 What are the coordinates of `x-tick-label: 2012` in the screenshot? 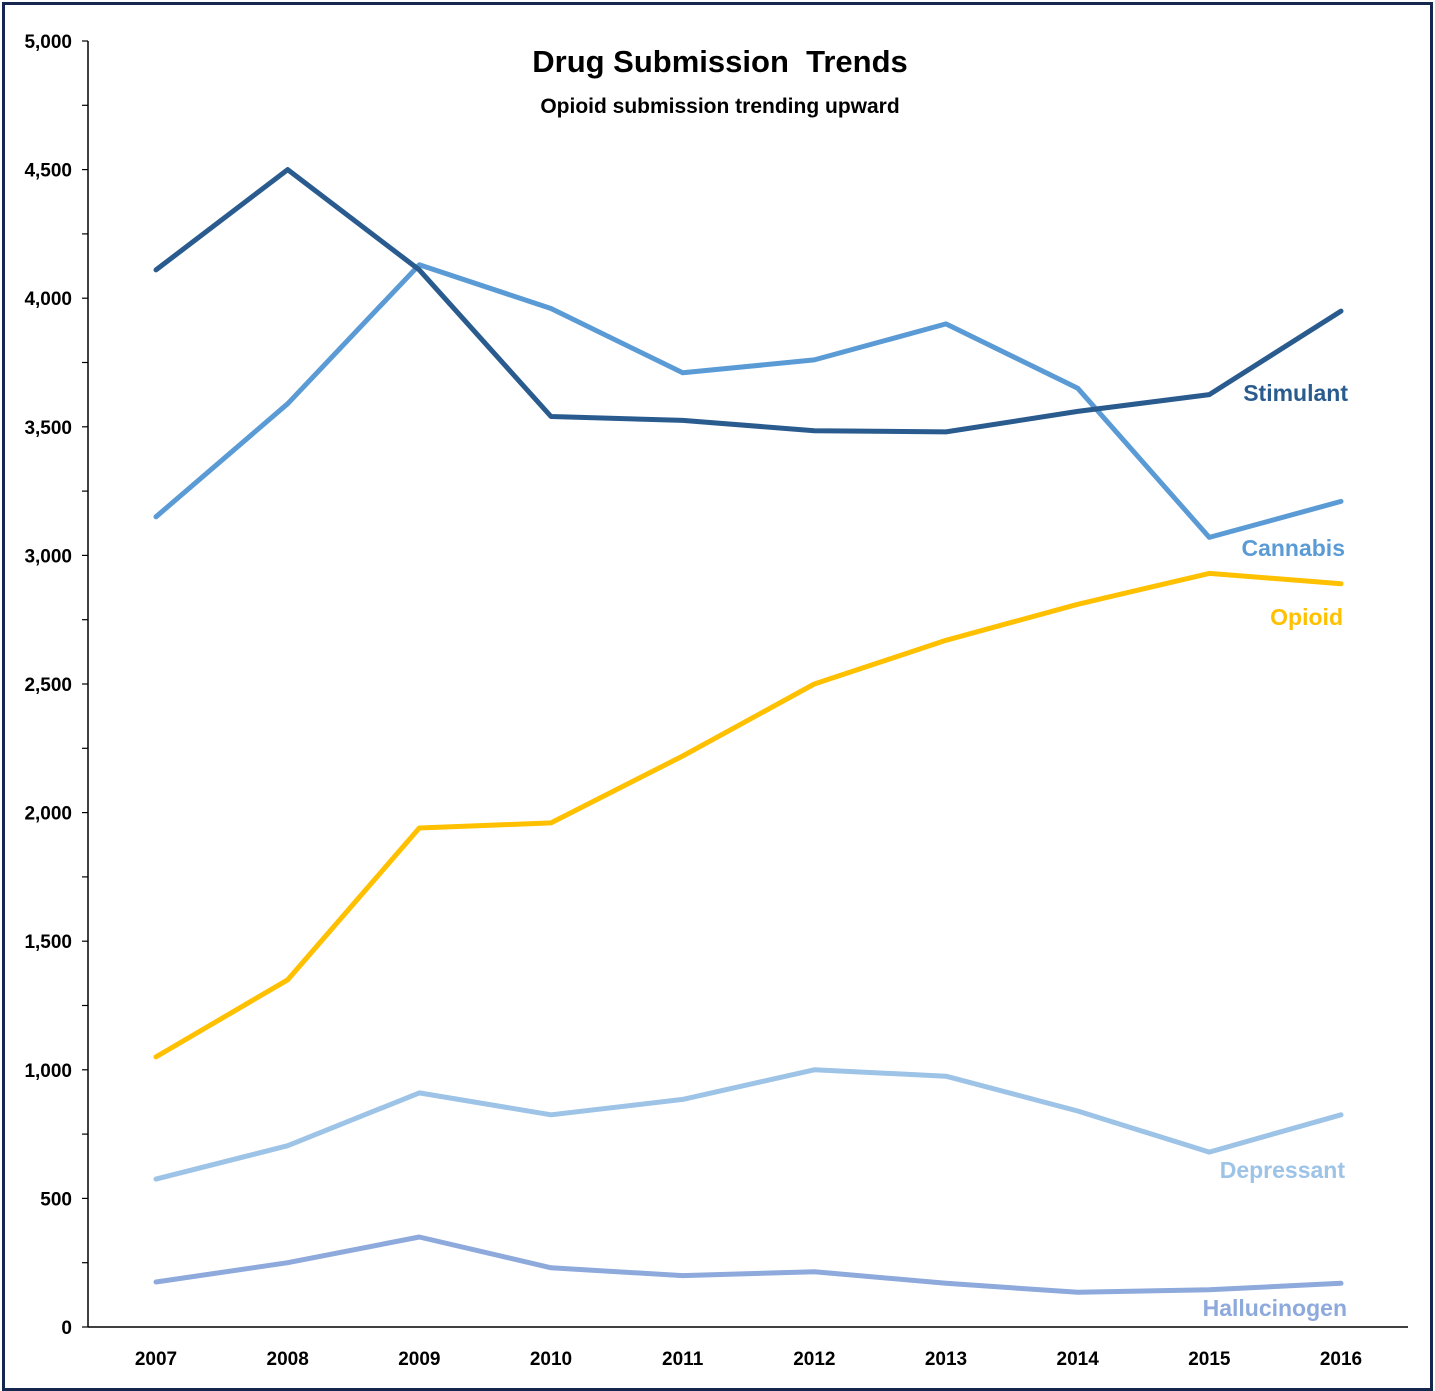 It's located at (814, 1359).